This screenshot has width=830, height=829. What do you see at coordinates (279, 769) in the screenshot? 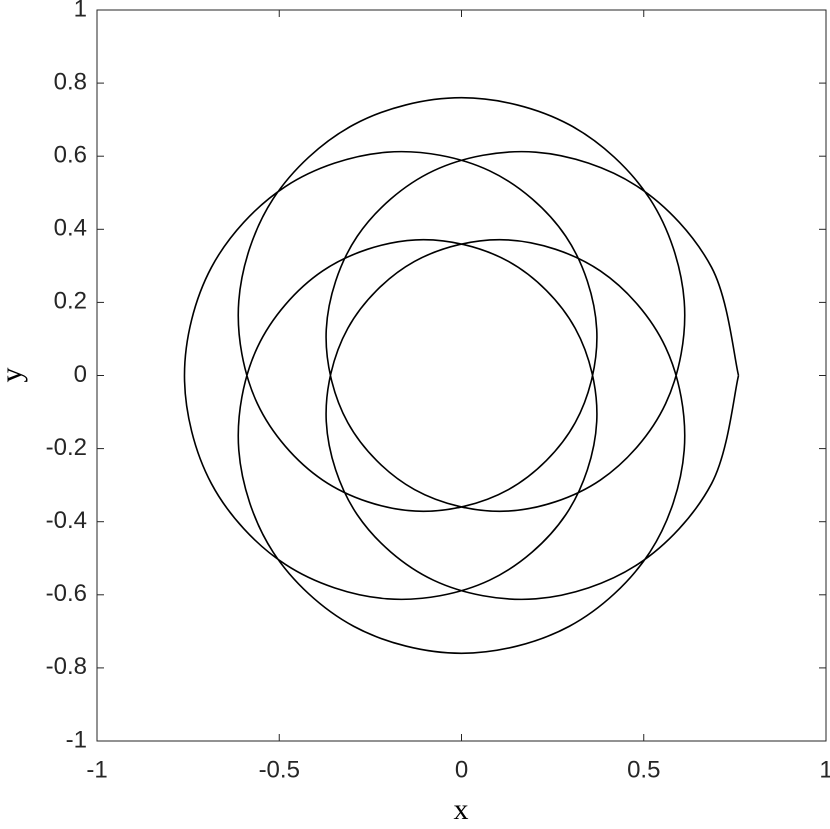
I see `x-tick-label: -0.5` at bounding box center [279, 769].